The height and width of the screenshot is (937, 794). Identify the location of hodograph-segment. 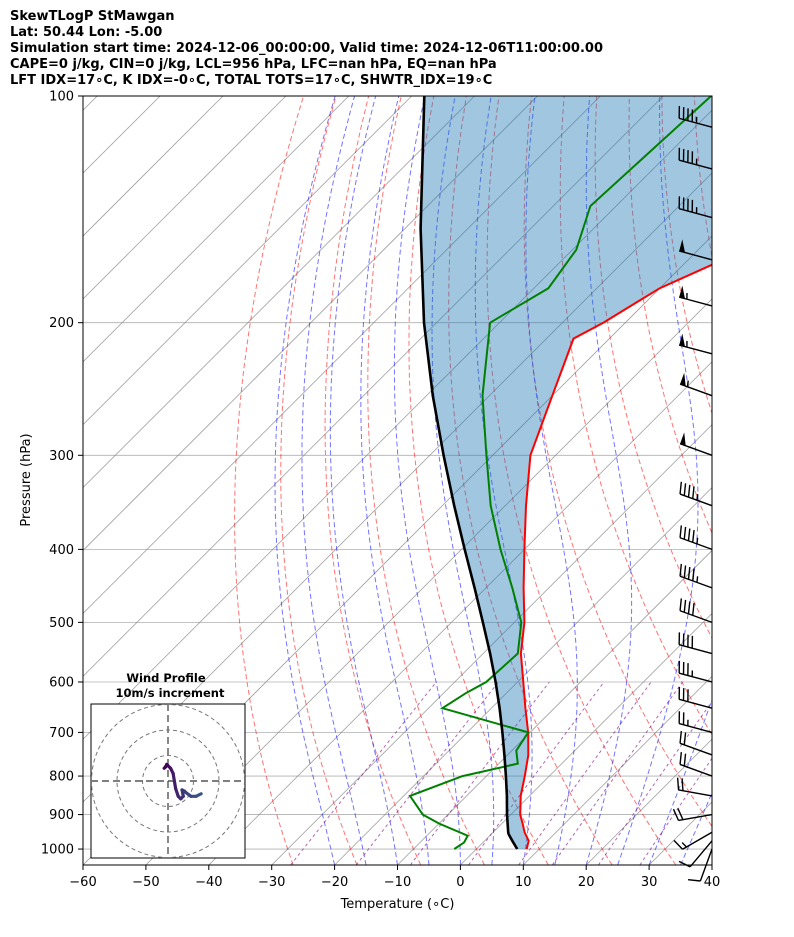
(165, 767).